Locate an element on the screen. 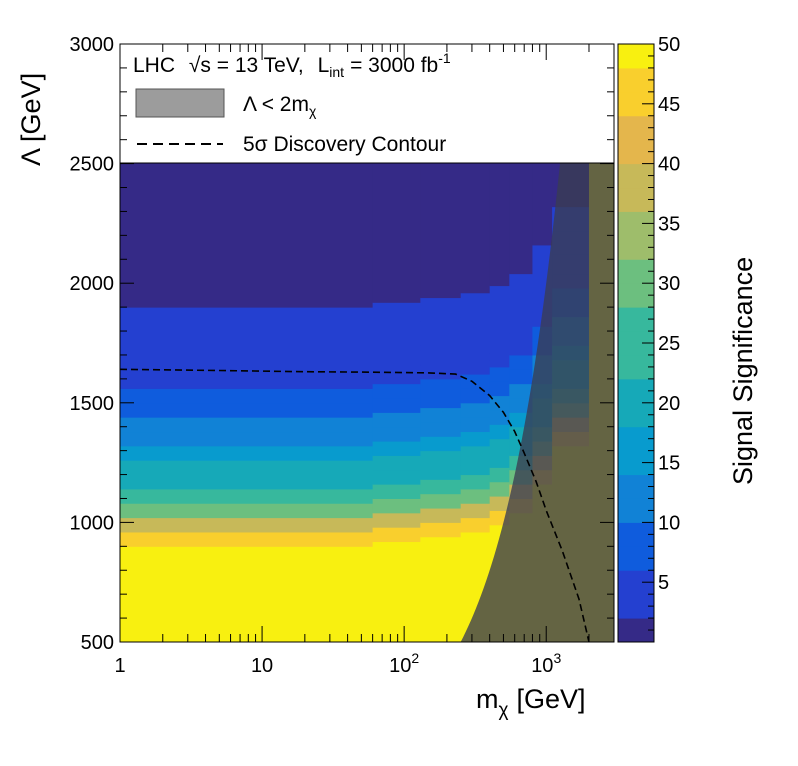 This screenshot has height=766, width=798. z-tick-label: 35 is located at coordinates (669, 224).